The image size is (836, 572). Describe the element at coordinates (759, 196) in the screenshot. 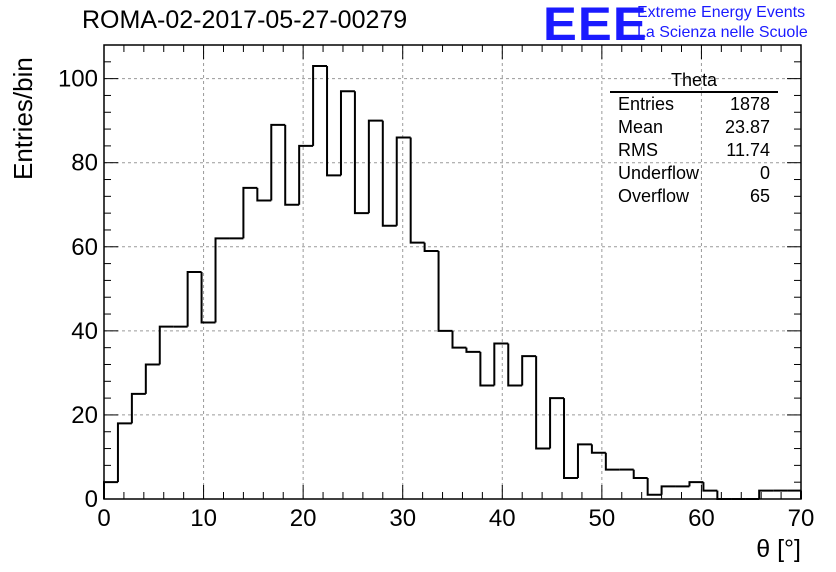

I see `stats-value: 65` at that location.